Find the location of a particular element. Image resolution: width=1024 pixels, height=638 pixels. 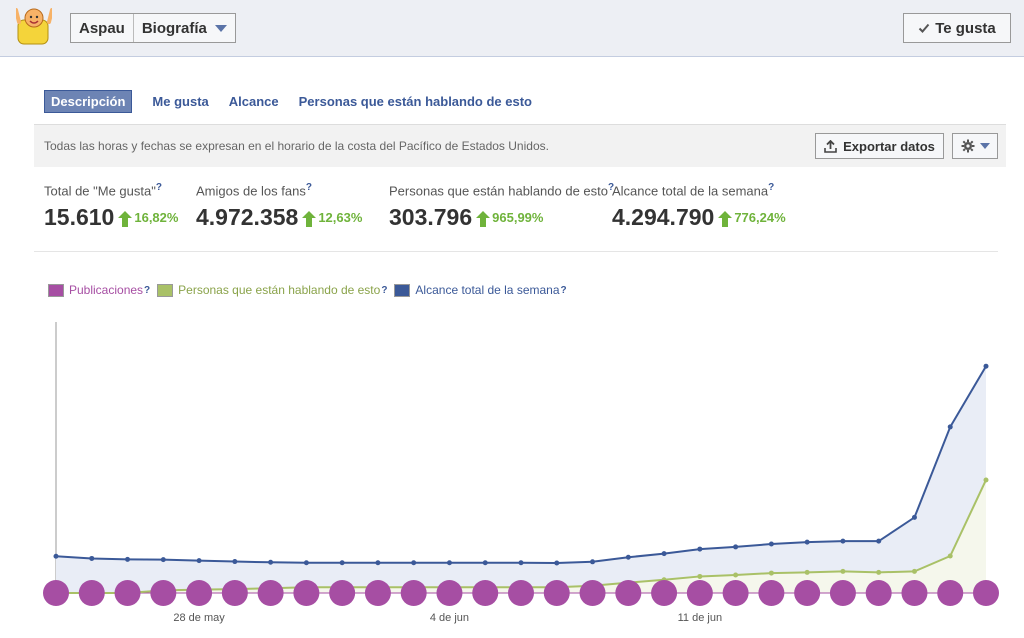

export-data-button: Exportar datos is located at coordinates (879, 146).